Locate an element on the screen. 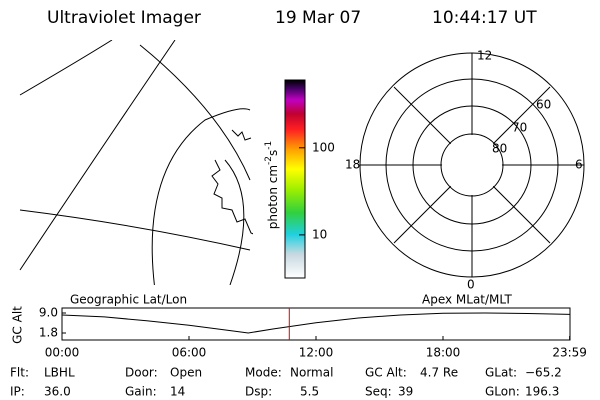 This screenshot has height=400, width=600. field-value: 5.5 is located at coordinates (309, 392).